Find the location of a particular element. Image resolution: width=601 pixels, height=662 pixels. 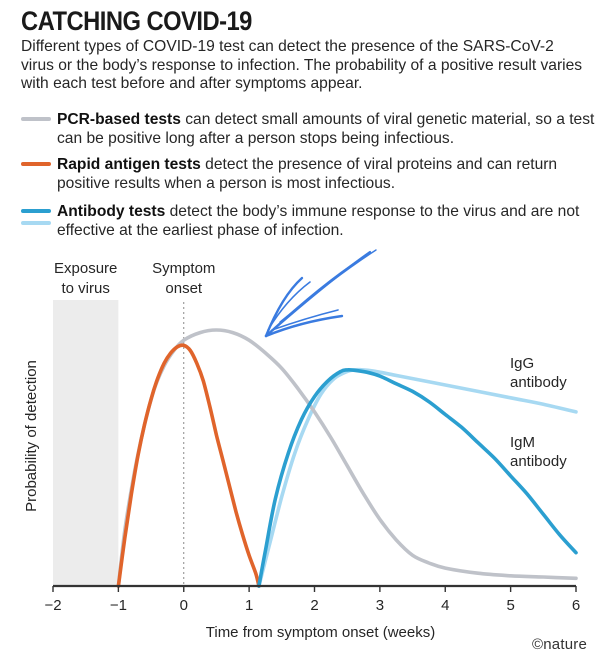

x-tick-label: 1 is located at coordinates (249, 605).